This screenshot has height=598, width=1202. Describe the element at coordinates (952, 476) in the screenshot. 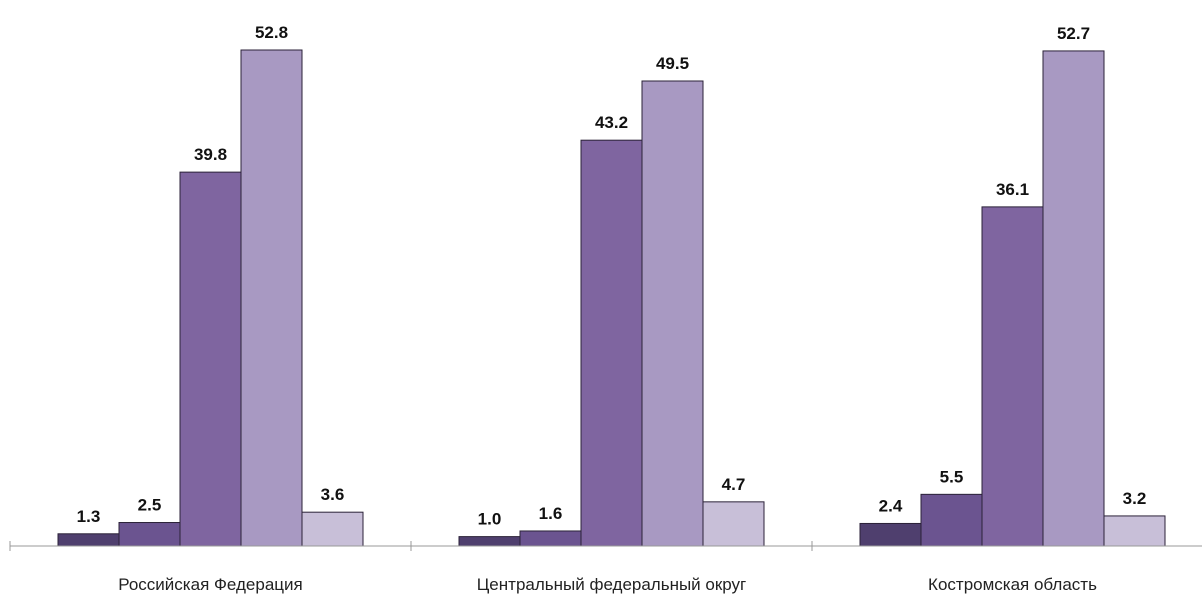

I see `data-label: 5.5` at that location.